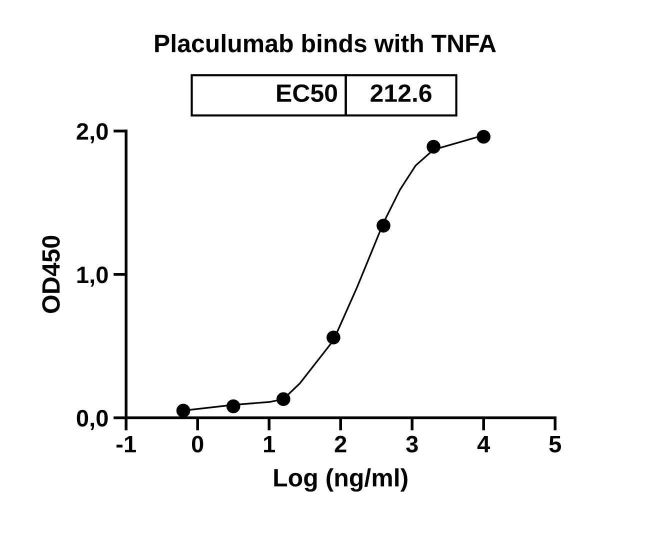  I want to click on x-tick-label: 4, so click(483, 444).